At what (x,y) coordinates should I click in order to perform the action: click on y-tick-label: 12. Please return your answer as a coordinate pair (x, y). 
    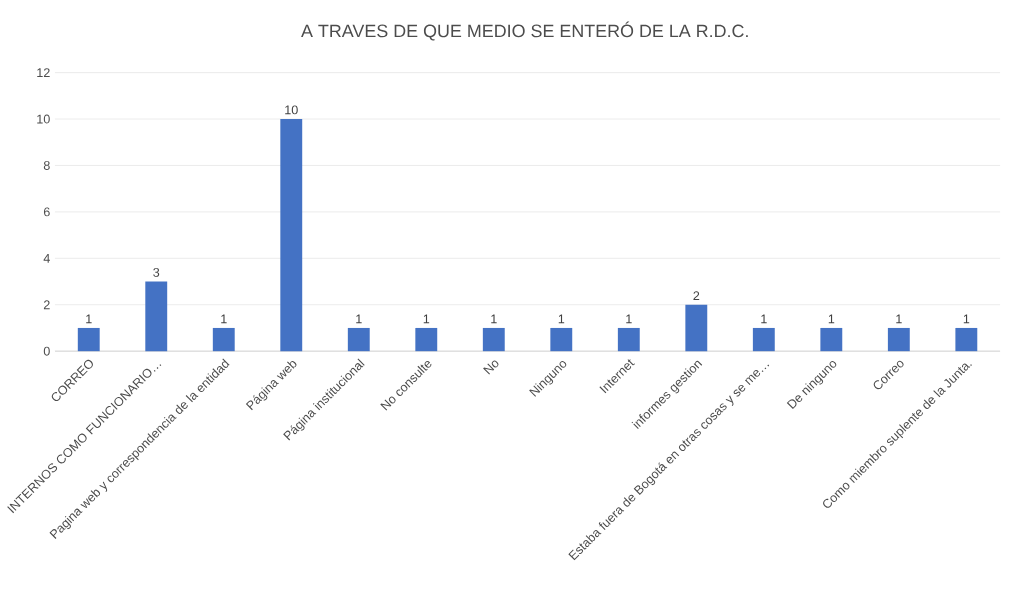
    Looking at the image, I should click on (43, 73).